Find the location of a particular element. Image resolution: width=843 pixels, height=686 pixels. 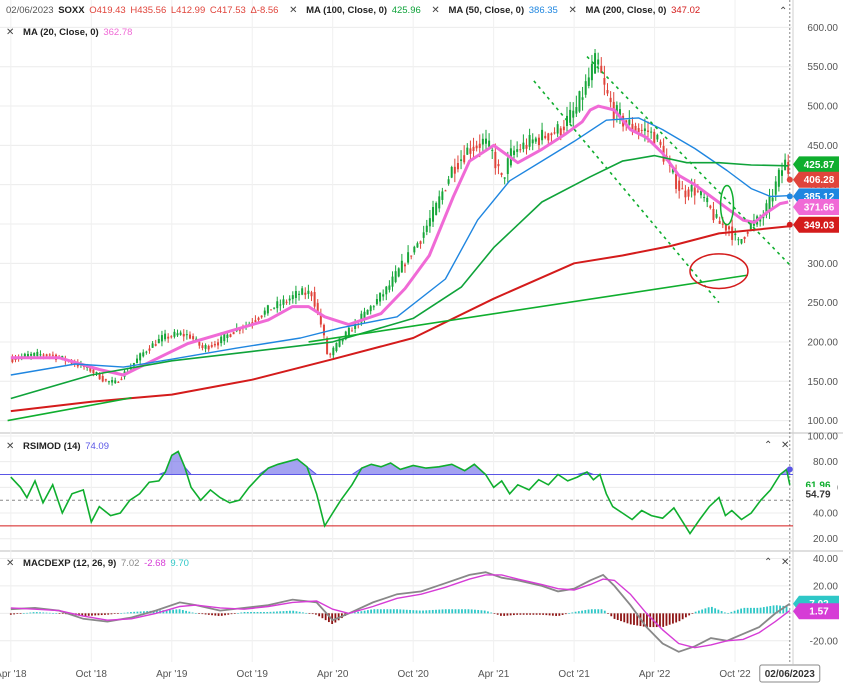

ma200-value: 347.02 is located at coordinates (686, 10).